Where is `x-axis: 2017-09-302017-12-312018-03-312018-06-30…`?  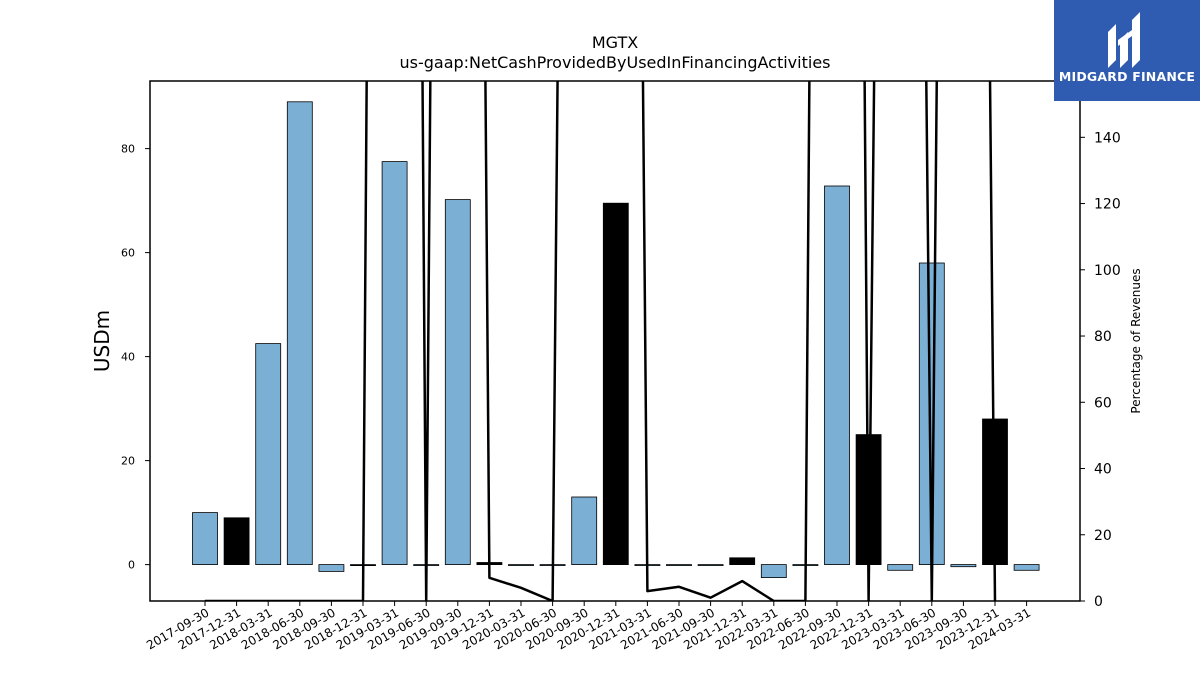
x-axis: 2017-09-302017-12-312018-03-312018-06-30… is located at coordinates (588, 626).